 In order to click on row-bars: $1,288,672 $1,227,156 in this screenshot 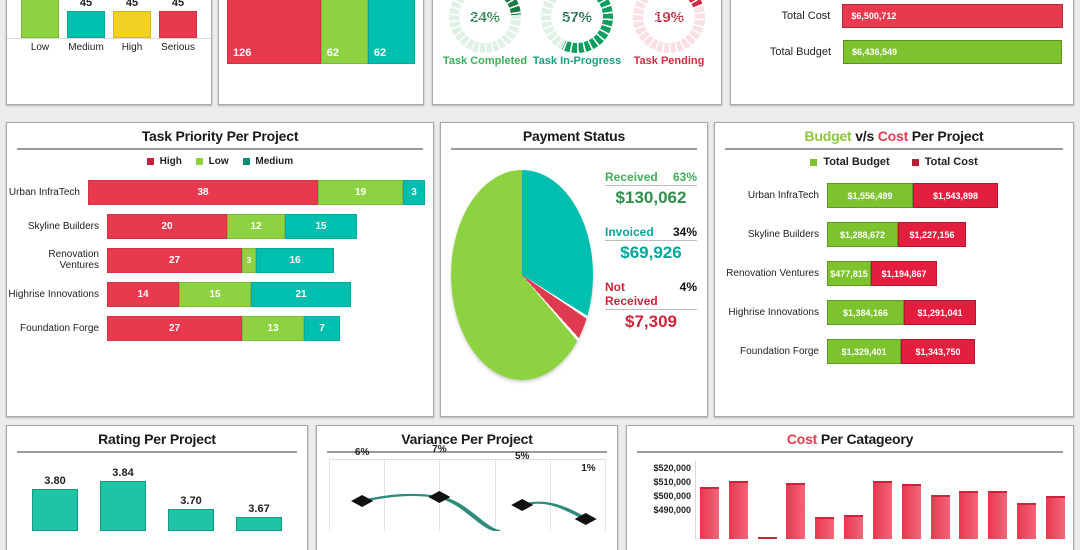, I will do `click(896, 235)`.